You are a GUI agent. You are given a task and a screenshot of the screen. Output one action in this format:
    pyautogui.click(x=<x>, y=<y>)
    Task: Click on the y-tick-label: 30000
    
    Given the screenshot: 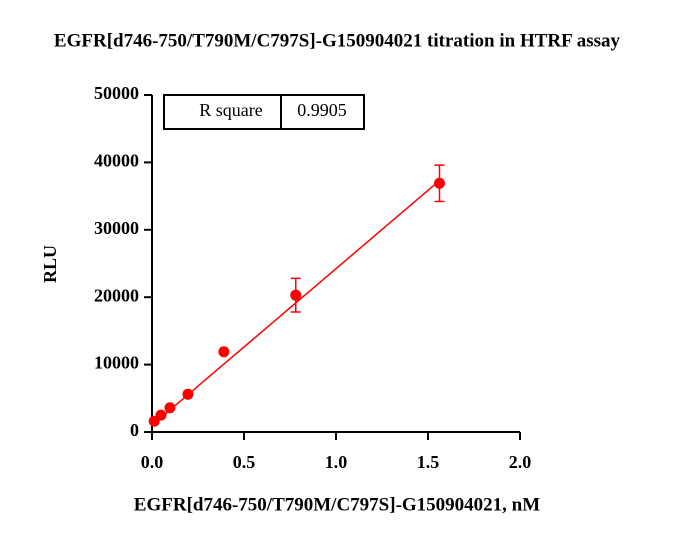 What is the action you would take?
    pyautogui.click(x=116, y=228)
    